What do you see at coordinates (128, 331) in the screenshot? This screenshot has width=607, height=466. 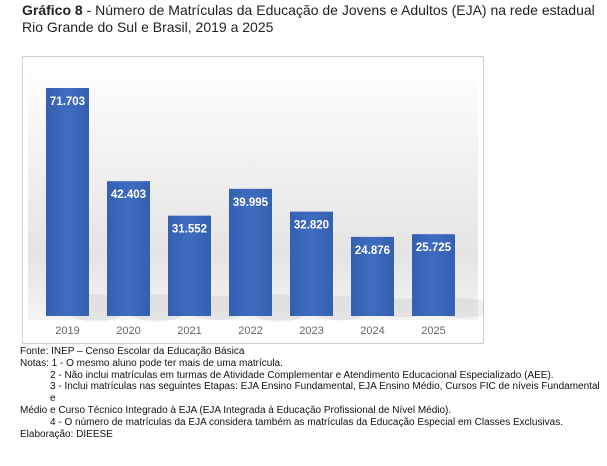 I see `x-tick-label: 2020` at bounding box center [128, 331].